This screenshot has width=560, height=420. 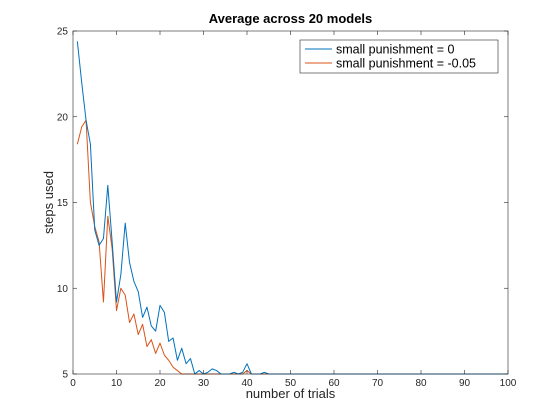 What do you see at coordinates (73, 383) in the screenshot?
I see `x-tick-label: 0` at bounding box center [73, 383].